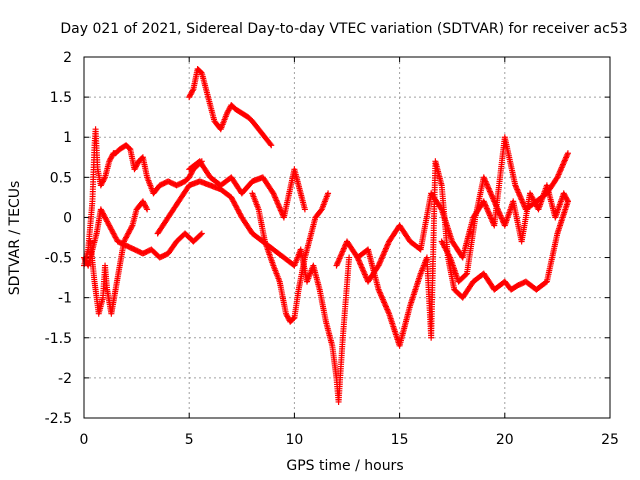  I want to click on y-tick-label: -2, so click(65, 379).